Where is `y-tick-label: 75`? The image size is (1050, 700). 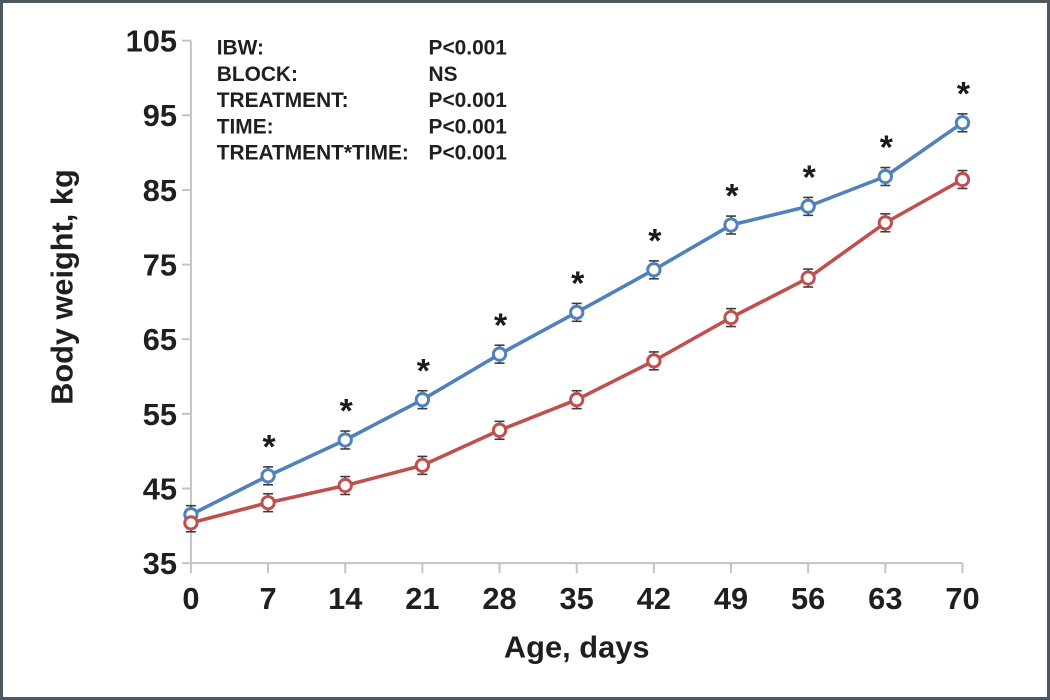
y-tick-label: 75 is located at coordinates (160, 265).